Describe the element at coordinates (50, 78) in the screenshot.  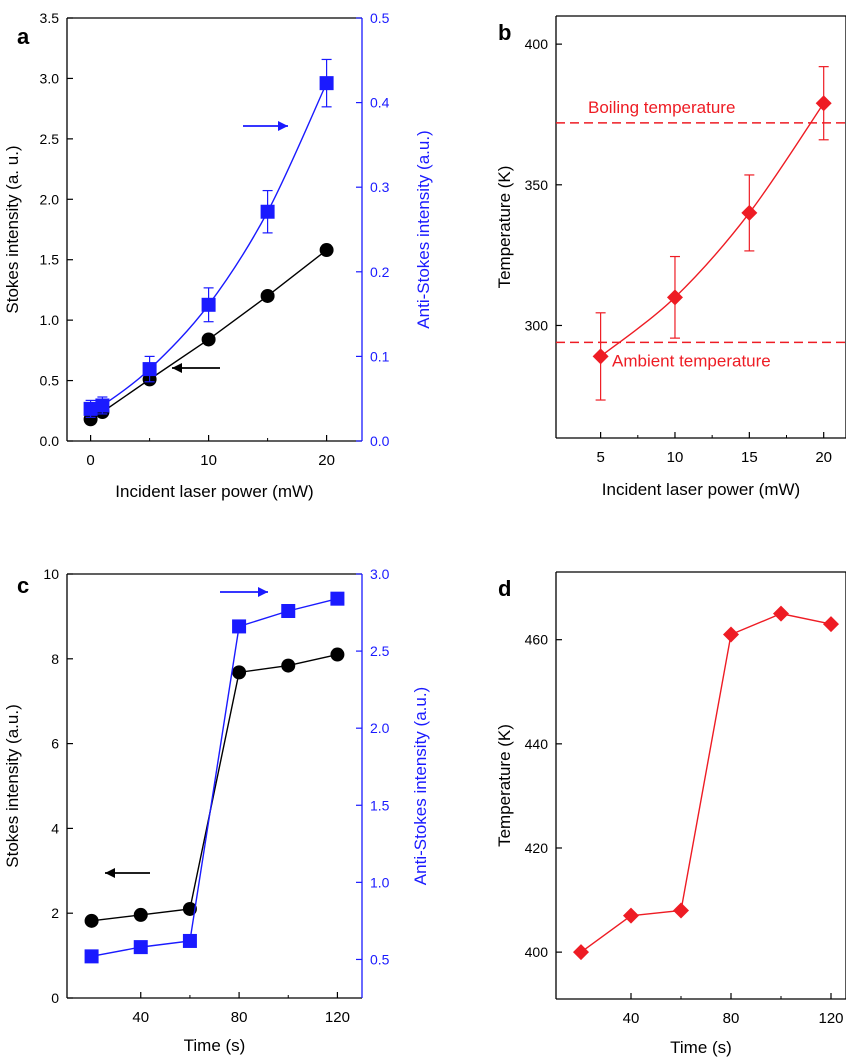
I see `y-tick-label: 3.0` at that location.